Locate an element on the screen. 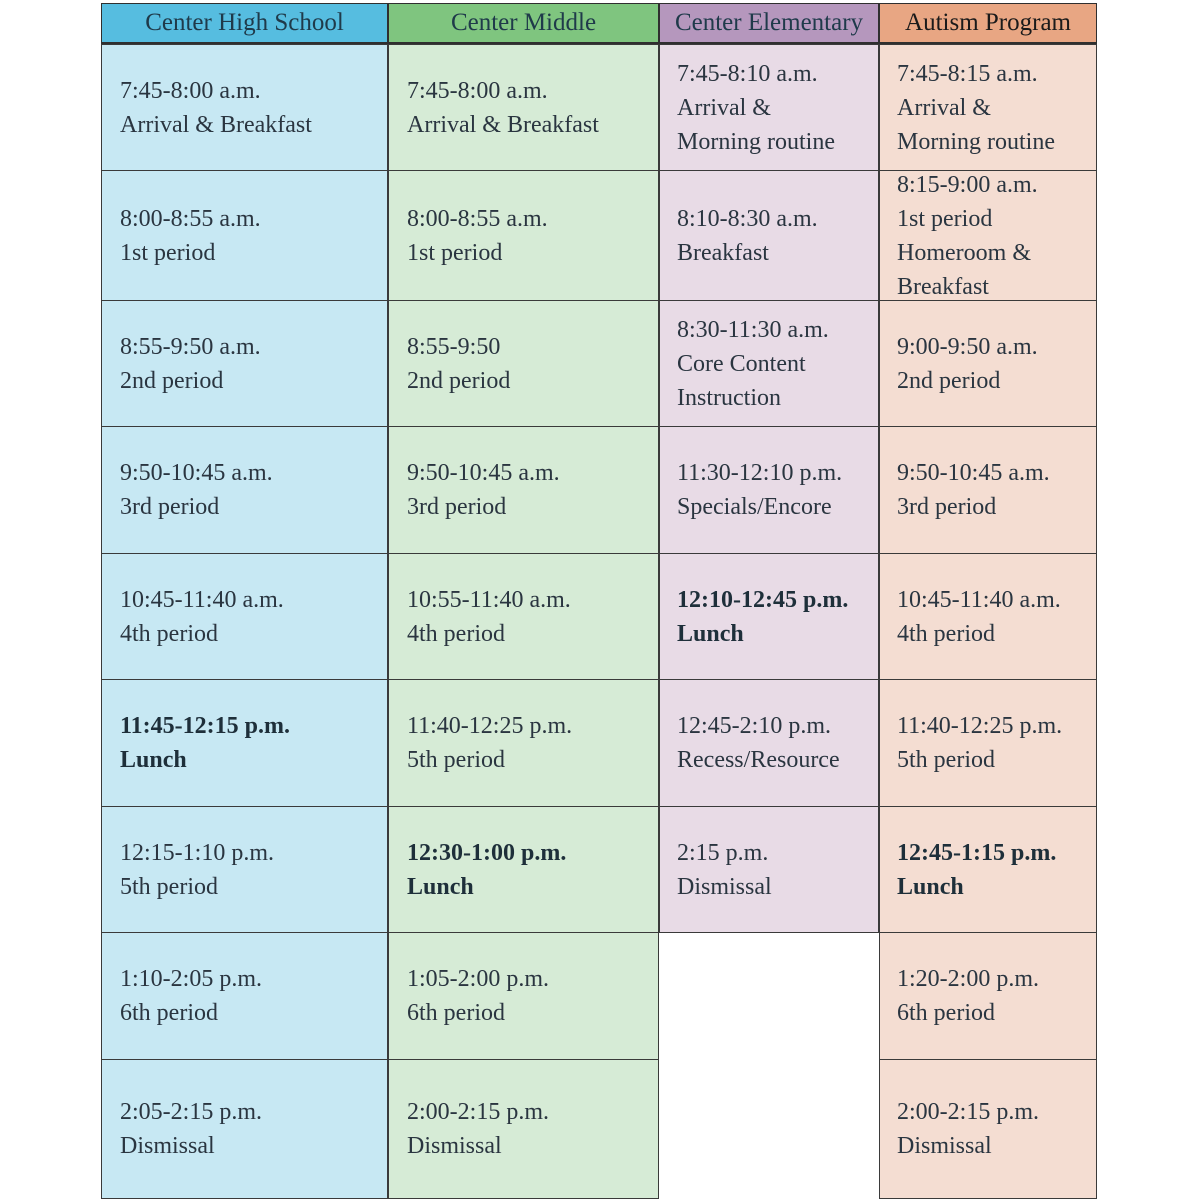 The width and height of the screenshot is (1200, 1200). time-text: 12:15-1:10 p.m. is located at coordinates (197, 852).